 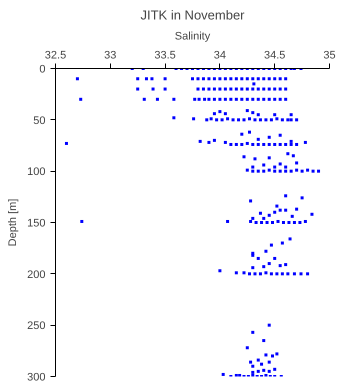 What do you see at coordinates (36, 172) in the screenshot?
I see `y-tick-label: 100` at bounding box center [36, 172].